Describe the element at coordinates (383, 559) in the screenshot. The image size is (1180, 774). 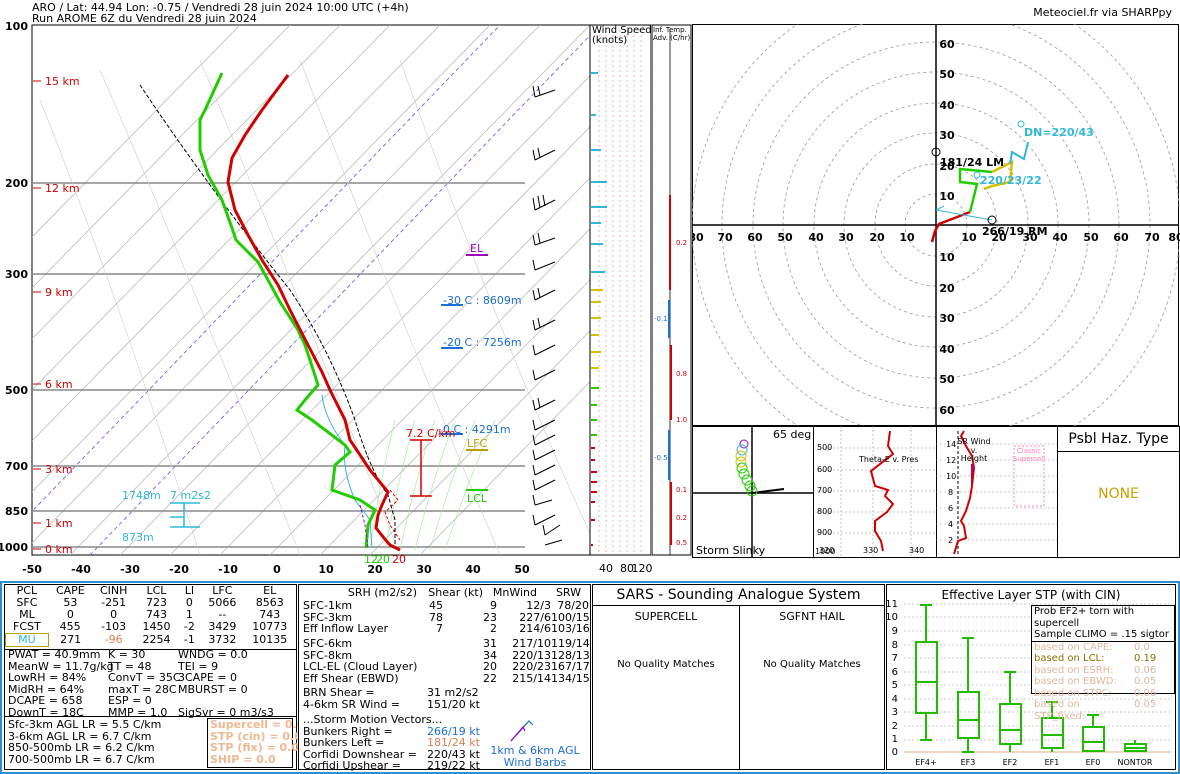
I see `sfc-mid: 20` at that location.